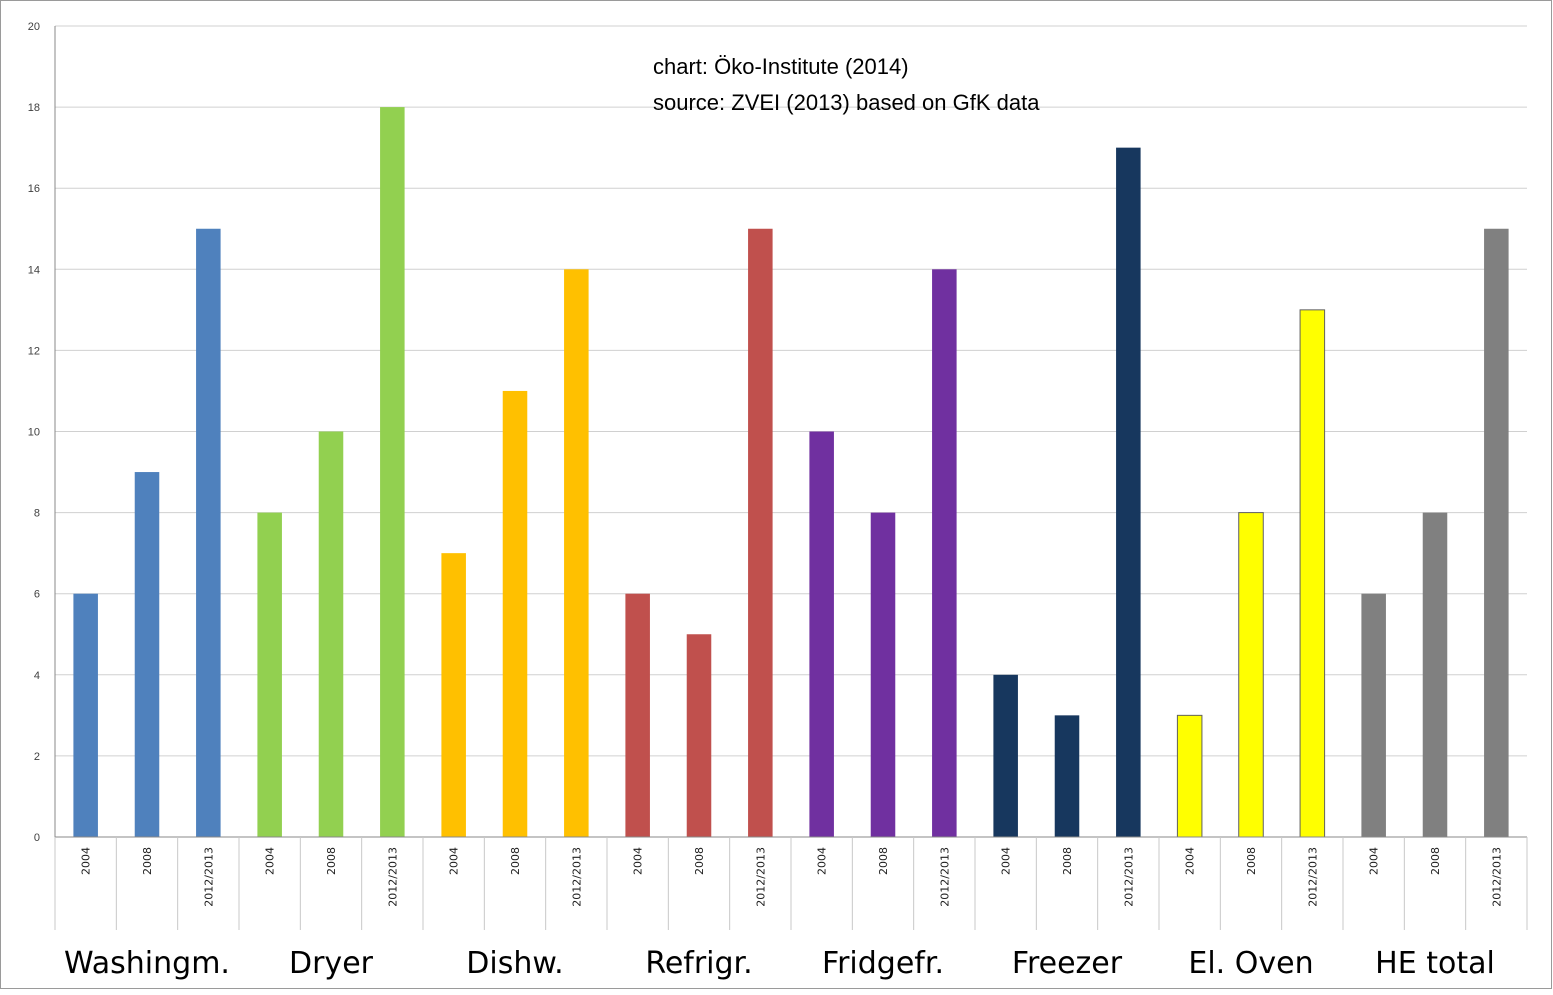 This screenshot has height=995, width=1553. What do you see at coordinates (147, 963) in the screenshot?
I see `group-label: Washingm.` at bounding box center [147, 963].